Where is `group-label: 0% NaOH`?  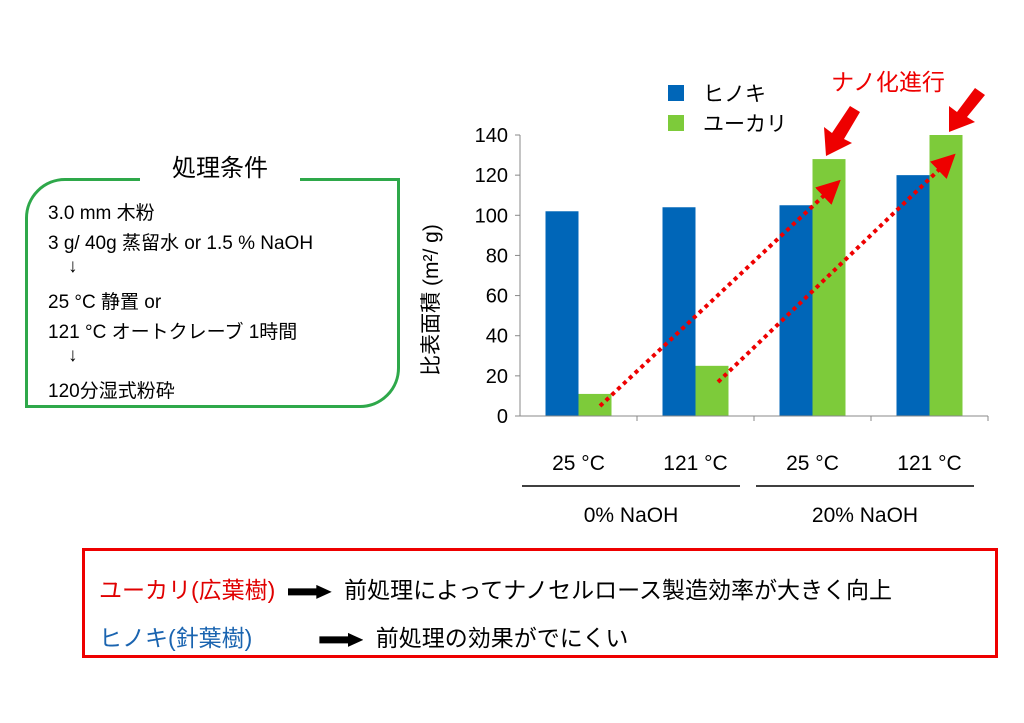 group-label: 0% NaOH is located at coordinates (631, 515).